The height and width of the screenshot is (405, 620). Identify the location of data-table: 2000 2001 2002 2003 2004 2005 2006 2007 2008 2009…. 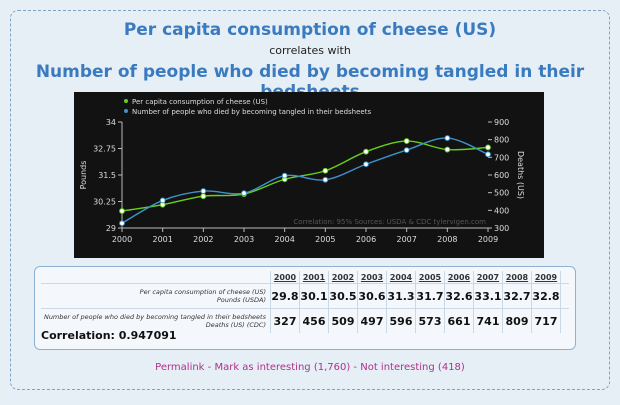
(305, 302).